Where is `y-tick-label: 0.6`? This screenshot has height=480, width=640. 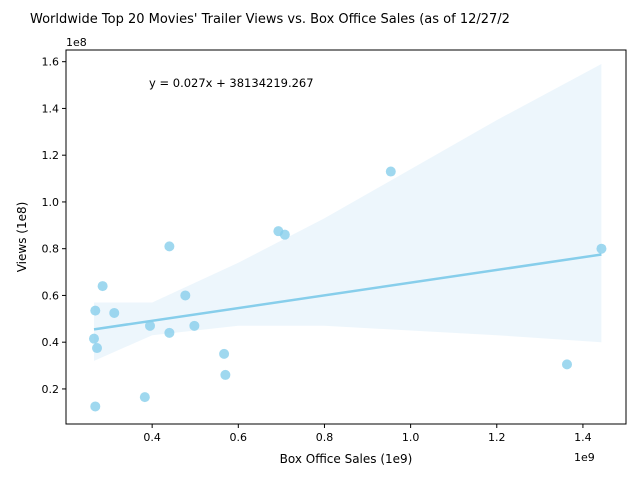 y-tick-label: 0.6 is located at coordinates (51, 295).